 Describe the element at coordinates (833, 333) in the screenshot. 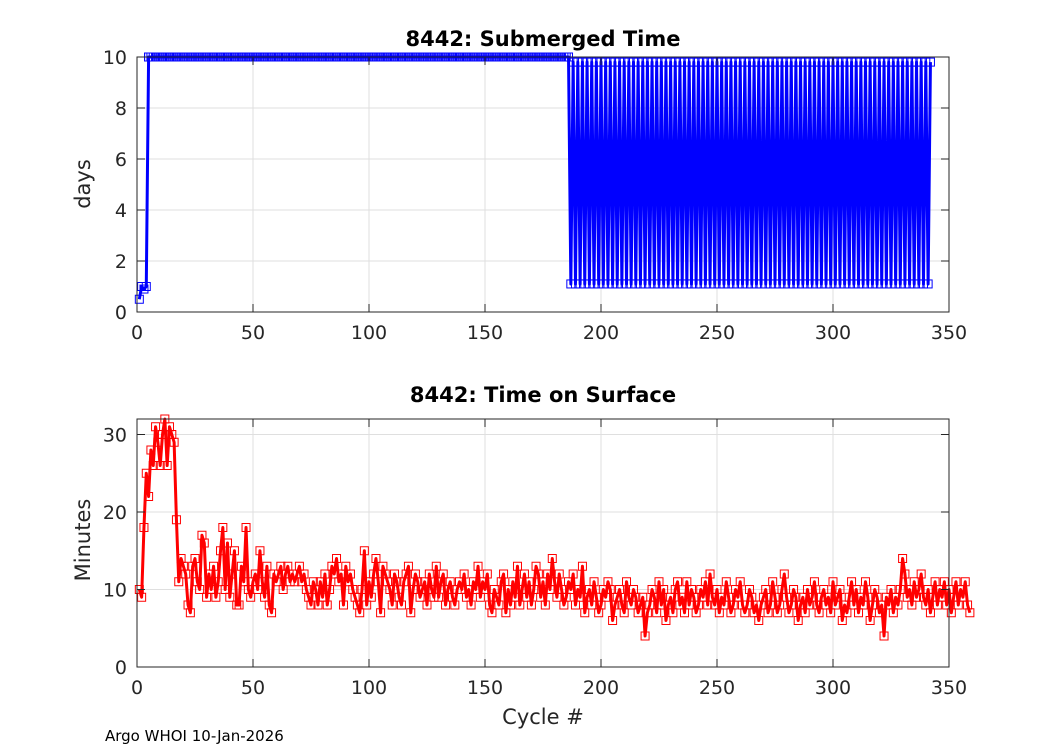

I see `submerged-time-xtick-label: 300` at that location.